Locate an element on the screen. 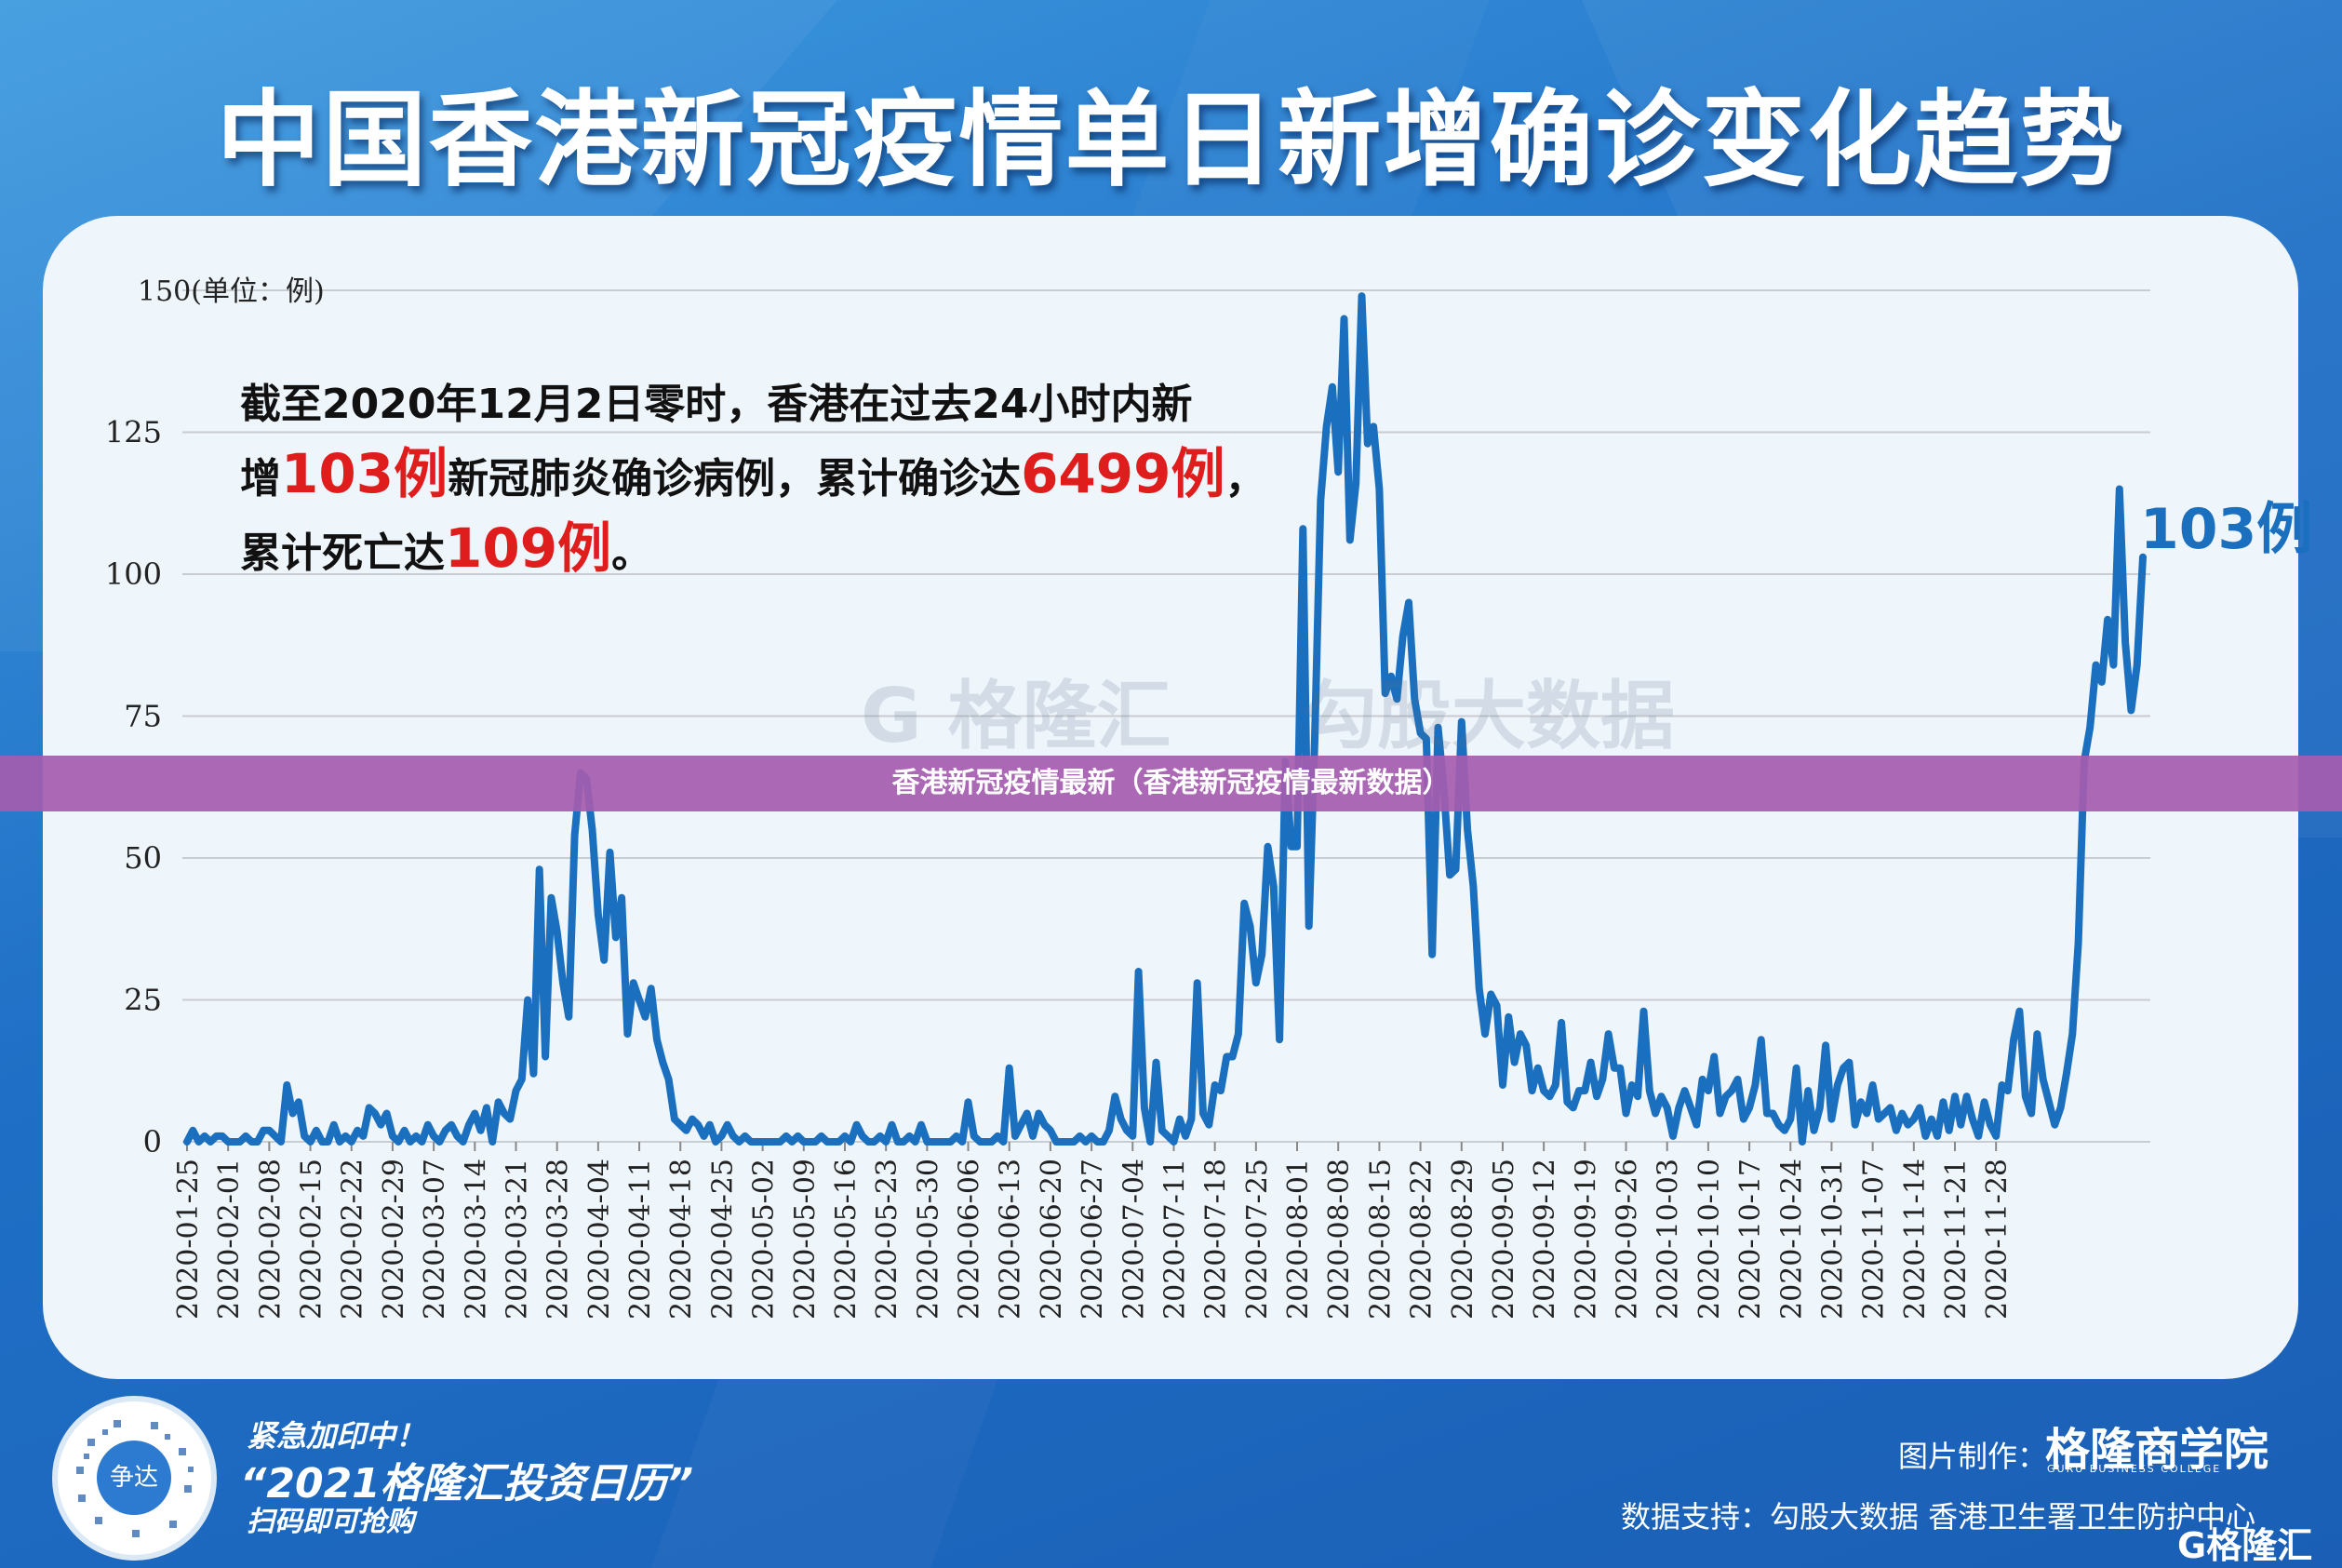 The height and width of the screenshot is (1568, 2342). promo-line-3: 扫码即可抢购 is located at coordinates (330, 1522).